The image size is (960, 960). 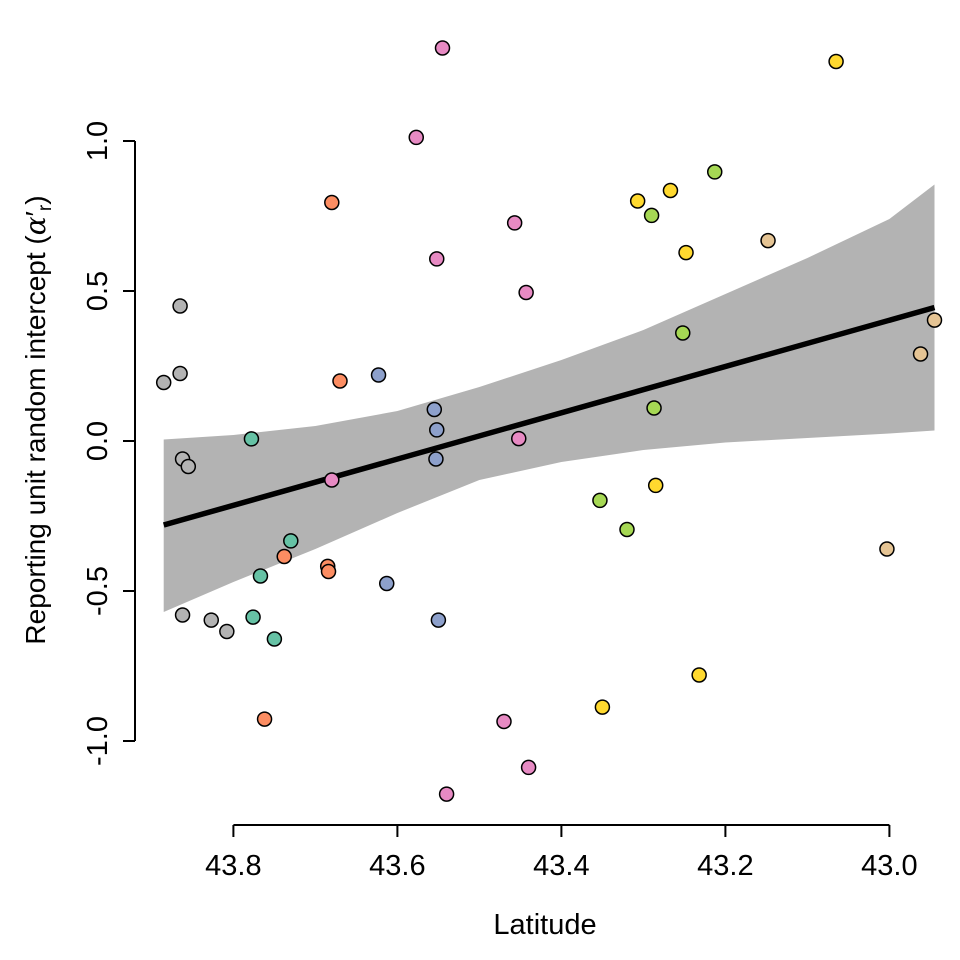 I want to click on x-ticks: 43.8 43.6 43.4 43.2 43.0, so click(x=561, y=853).